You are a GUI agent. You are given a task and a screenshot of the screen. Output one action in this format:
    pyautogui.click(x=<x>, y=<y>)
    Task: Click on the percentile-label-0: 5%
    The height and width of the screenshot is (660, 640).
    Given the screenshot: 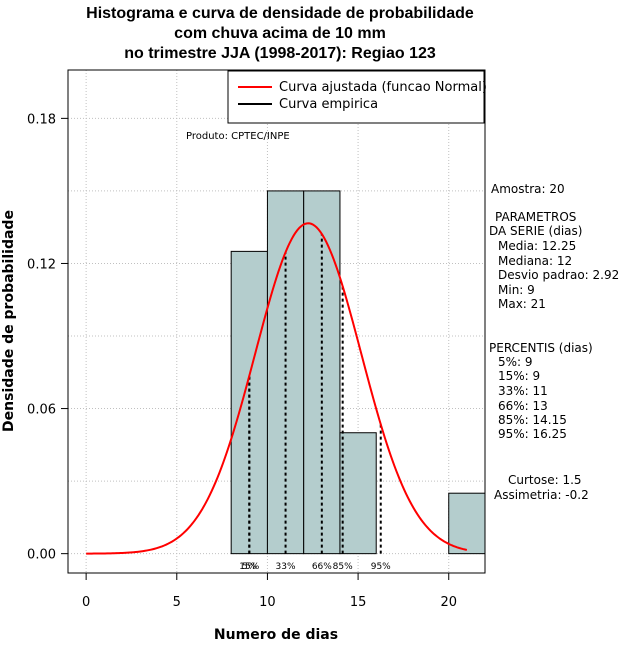 What is the action you would take?
    pyautogui.click(x=249, y=567)
    